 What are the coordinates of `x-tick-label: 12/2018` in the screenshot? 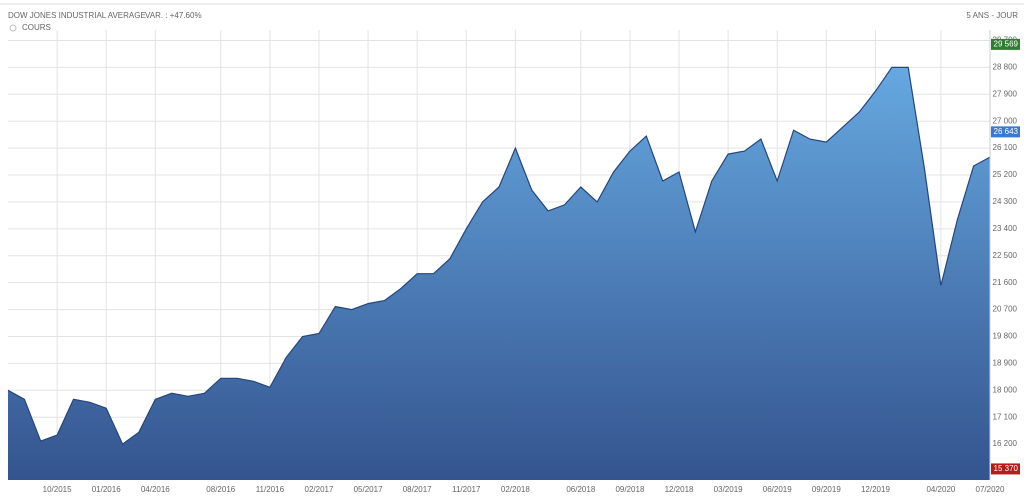 It's located at (679, 489).